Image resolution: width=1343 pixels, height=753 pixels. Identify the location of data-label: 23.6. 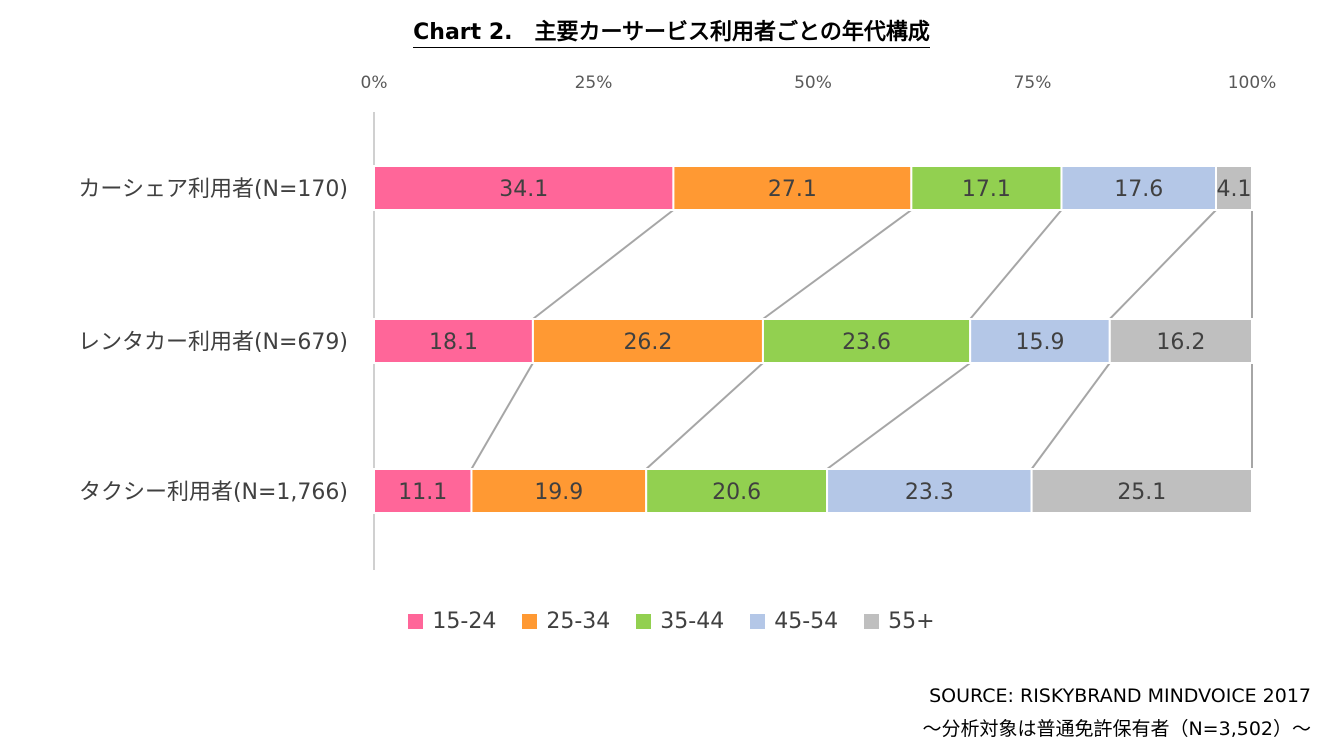
(866, 342).